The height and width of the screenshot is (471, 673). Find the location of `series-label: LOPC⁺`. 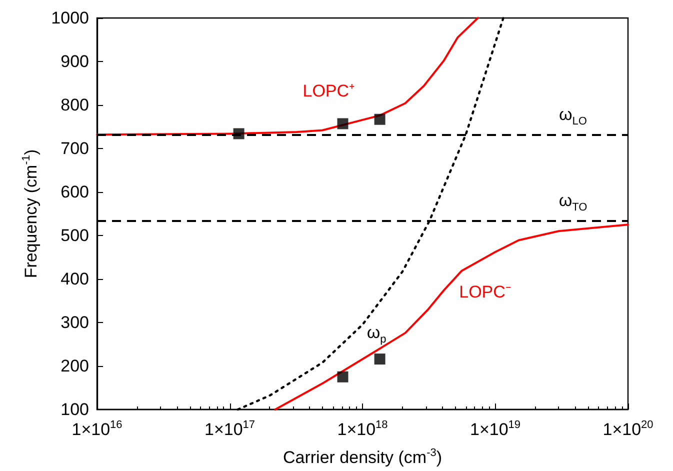

series-label: LOPC⁺ is located at coordinates (329, 90).